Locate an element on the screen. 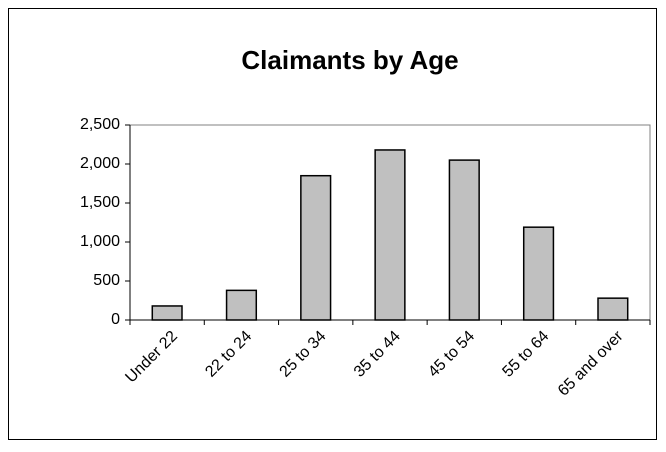 The image size is (666, 452). chart-title: Claimants by Age is located at coordinates (349, 60).